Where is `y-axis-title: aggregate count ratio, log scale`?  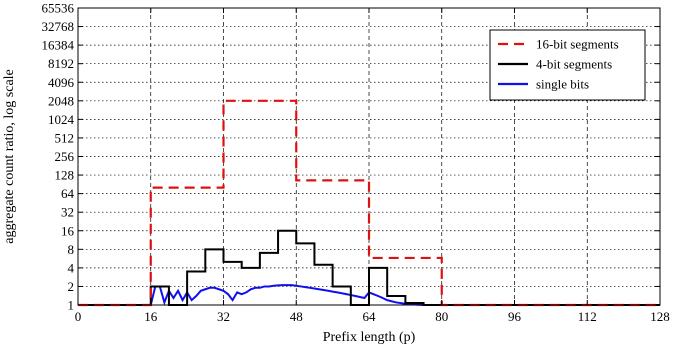
y-axis-title: aggregate count ratio, log scale is located at coordinates (9, 156).